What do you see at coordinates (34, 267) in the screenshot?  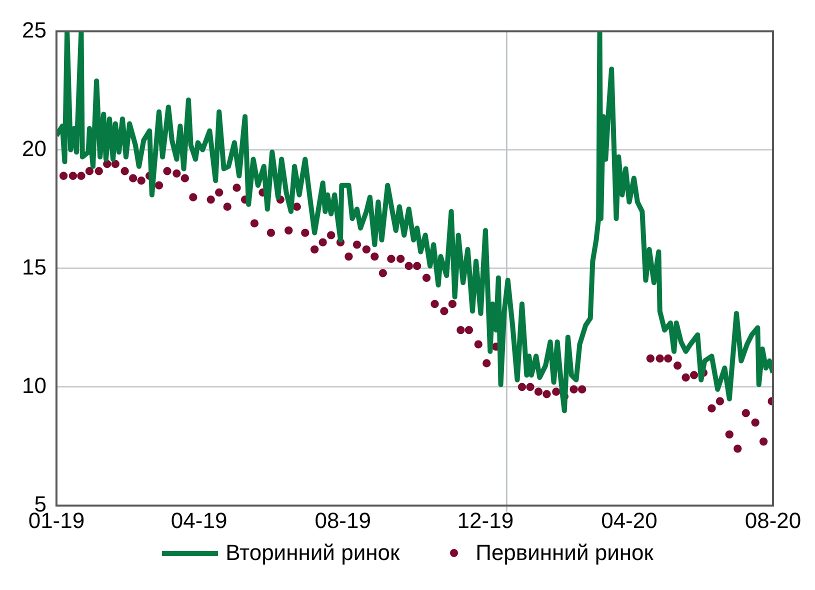 I see `y-tick-label: 15` at bounding box center [34, 267].